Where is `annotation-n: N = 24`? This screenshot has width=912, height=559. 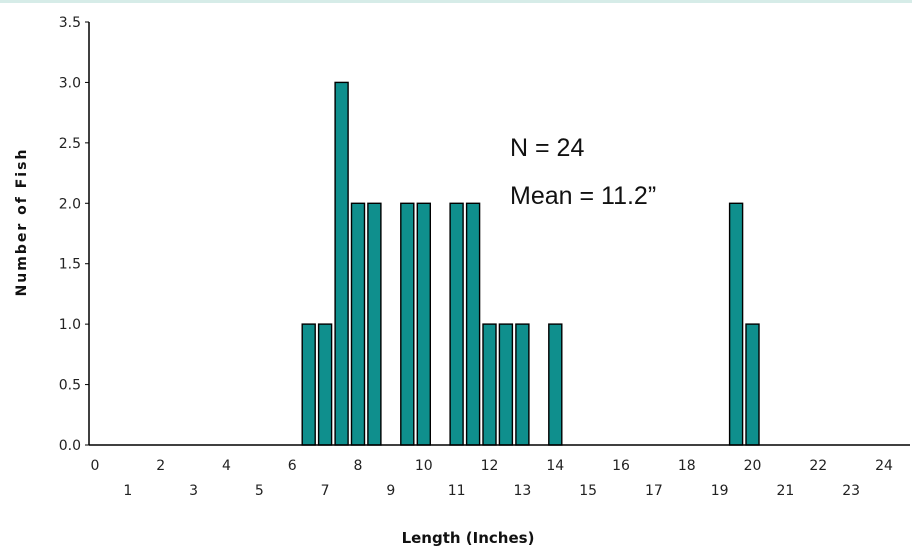 annotation-n: N = 24 is located at coordinates (547, 148).